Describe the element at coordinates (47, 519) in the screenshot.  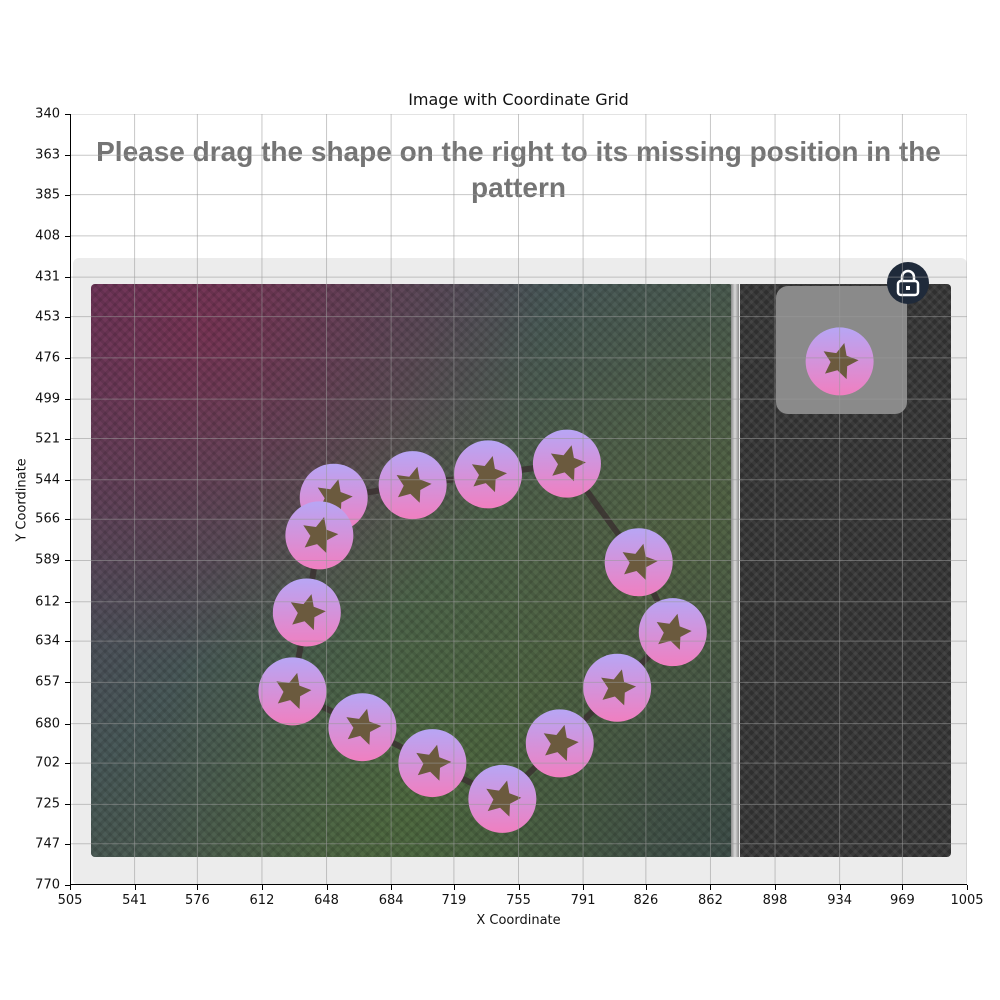
I see `y-tick-label: 566` at that location.